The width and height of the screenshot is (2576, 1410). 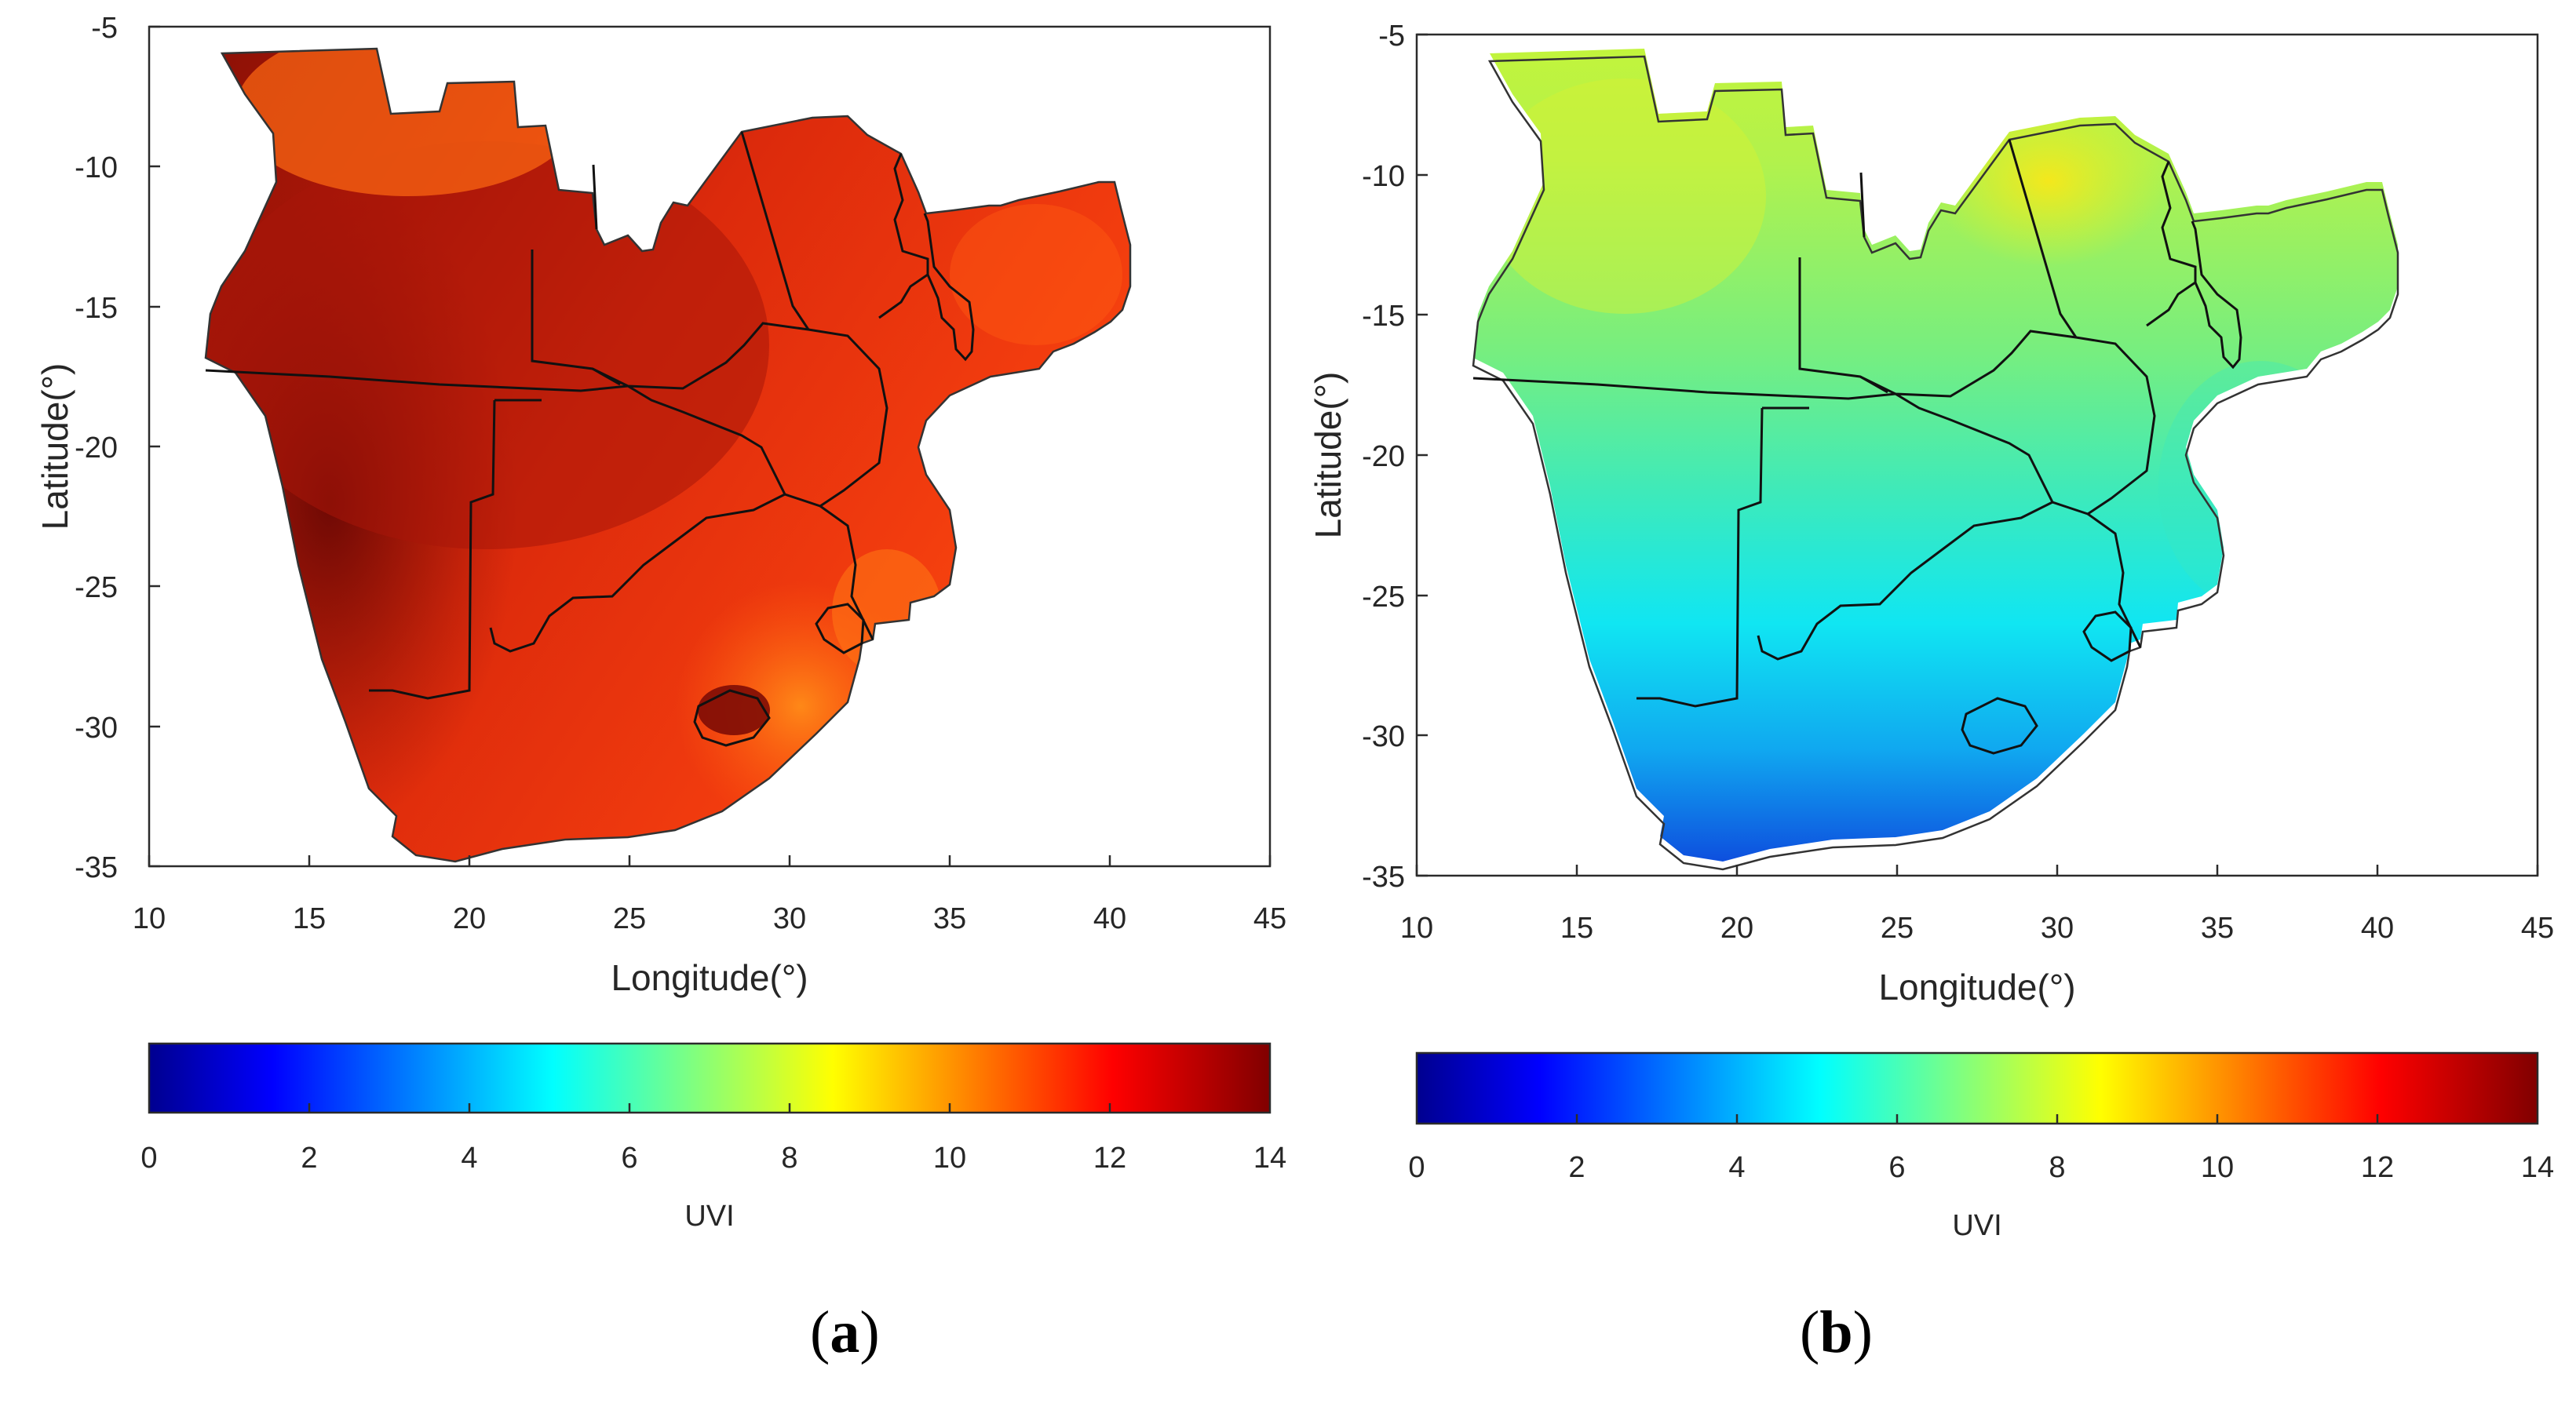 I want to click on panel-b-label: (b), so click(x=1836, y=1332).